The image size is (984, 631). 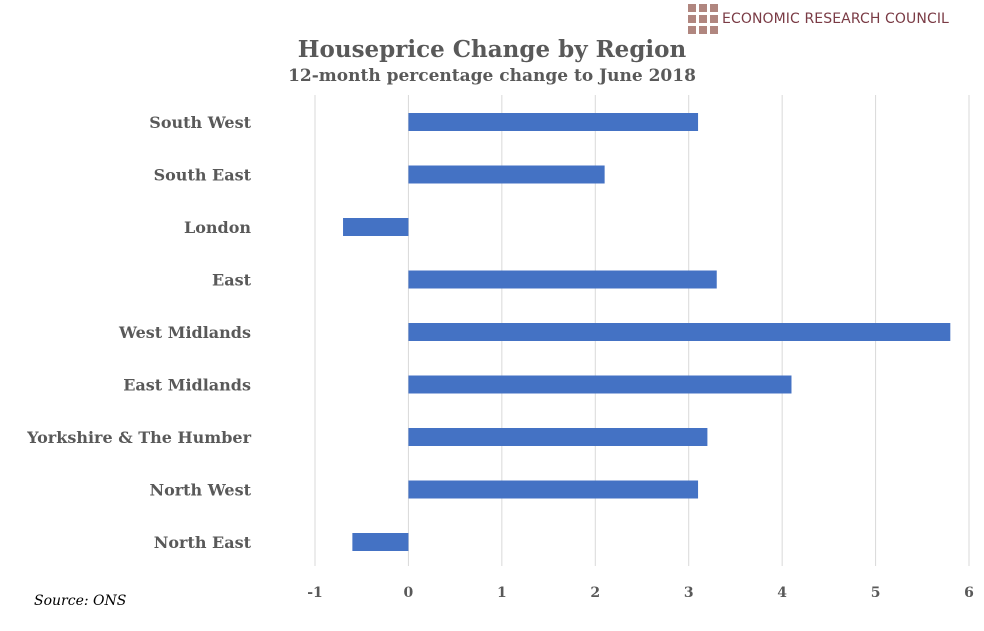 What do you see at coordinates (782, 593) in the screenshot?
I see `x-tick-label: 4` at bounding box center [782, 593].